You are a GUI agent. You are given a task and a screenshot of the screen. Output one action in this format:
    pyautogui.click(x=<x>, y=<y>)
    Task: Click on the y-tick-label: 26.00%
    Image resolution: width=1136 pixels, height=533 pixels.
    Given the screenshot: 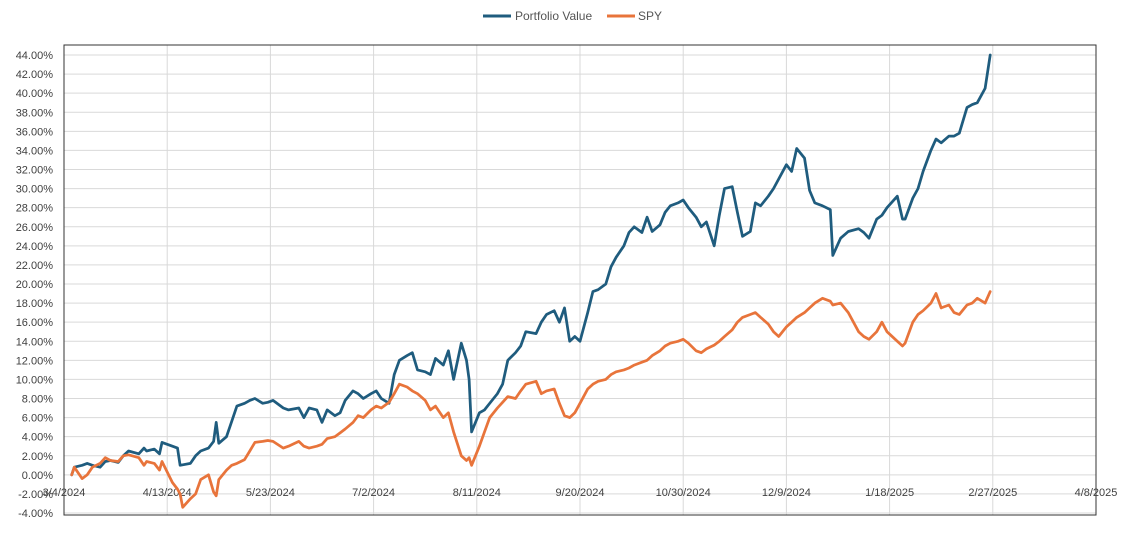 What is the action you would take?
    pyautogui.click(x=35, y=228)
    